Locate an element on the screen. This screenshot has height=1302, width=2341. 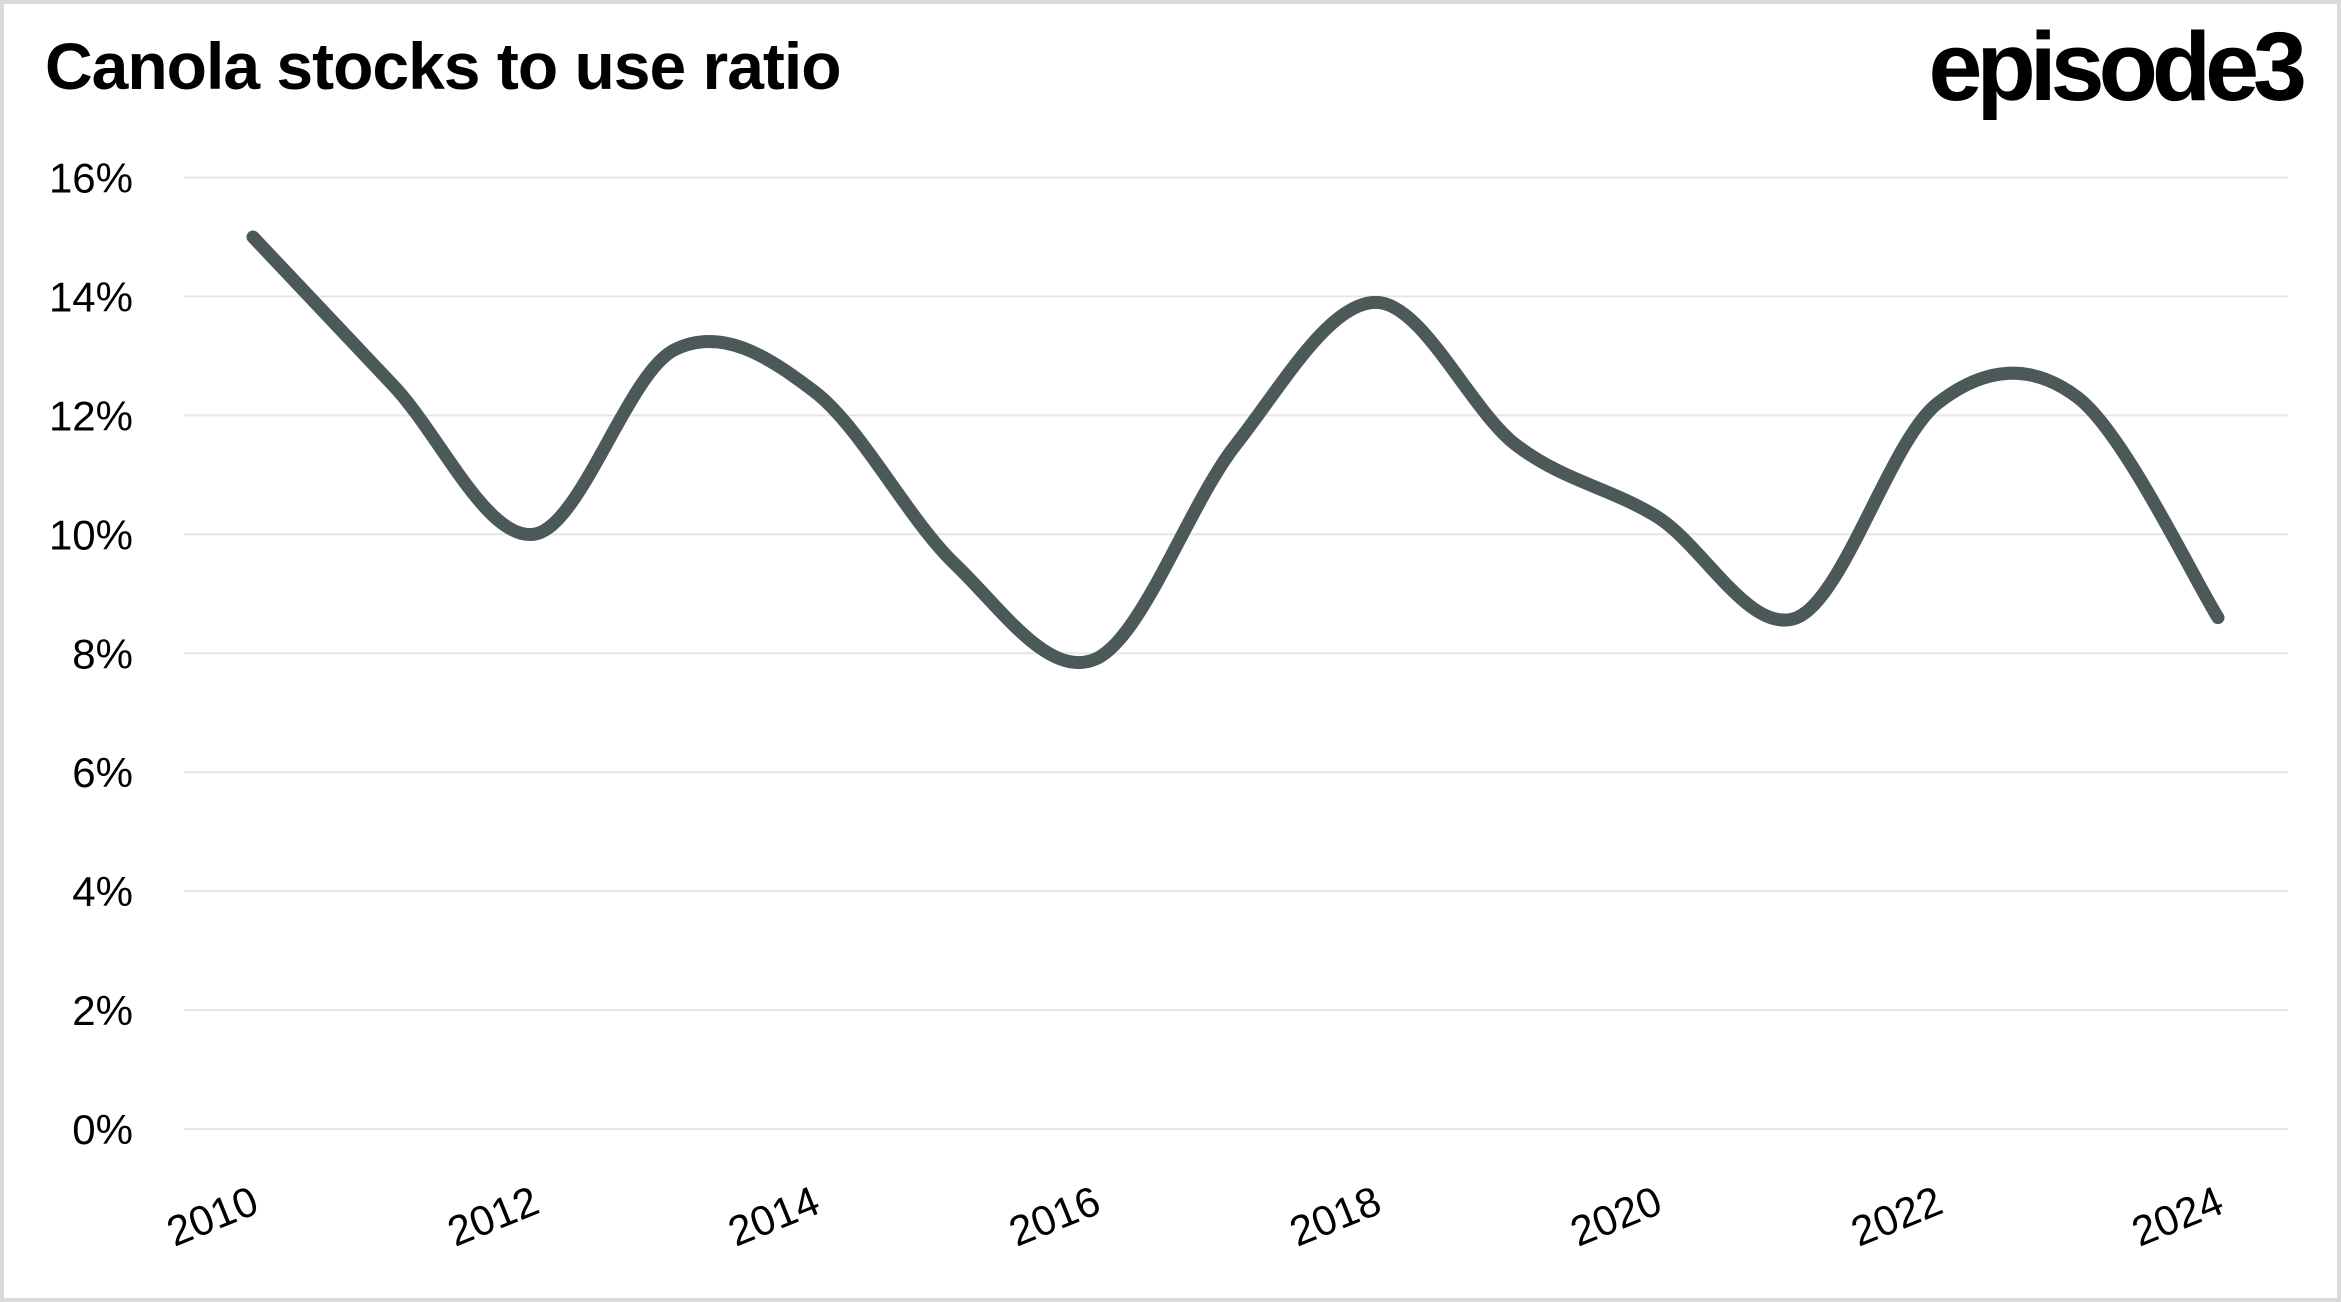
x-axis-label: 2018 is located at coordinates (1335, 1216).